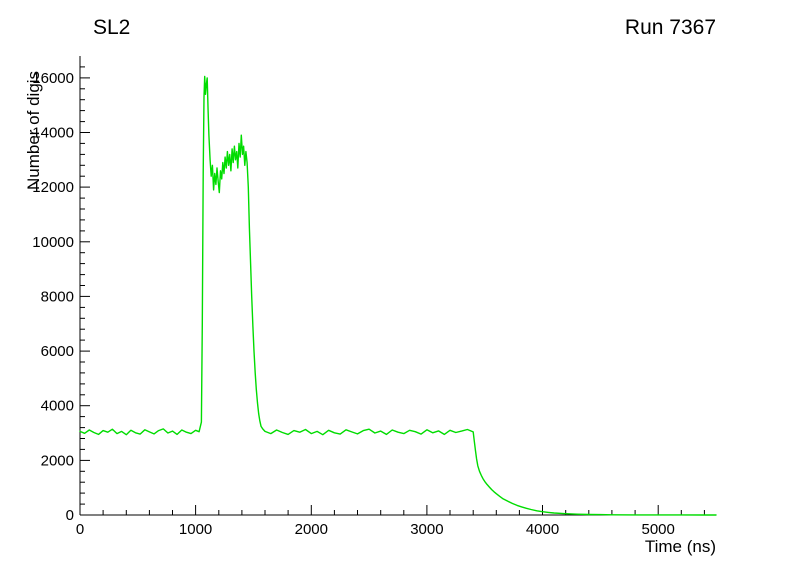  I want to click on y-tick-label: 0, so click(70, 515).